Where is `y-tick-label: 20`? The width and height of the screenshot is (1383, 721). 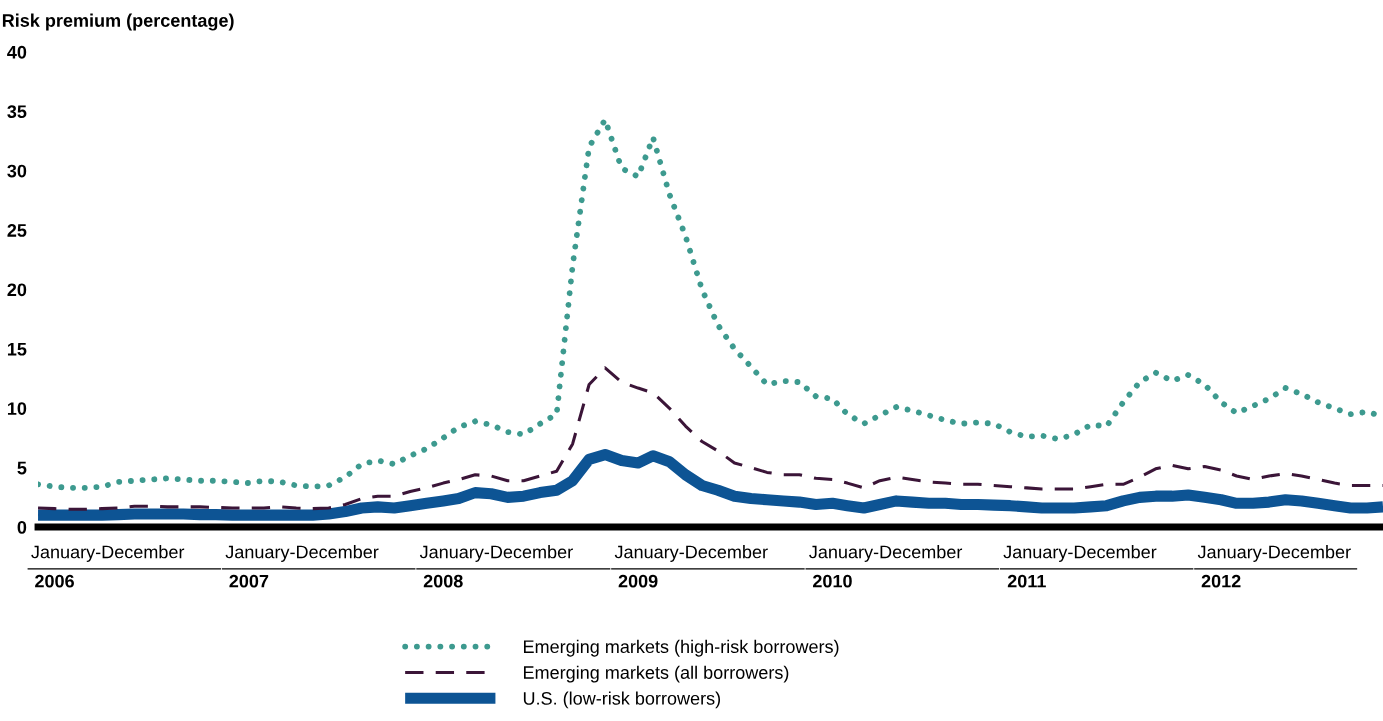
y-tick-label: 20 is located at coordinates (17, 290).